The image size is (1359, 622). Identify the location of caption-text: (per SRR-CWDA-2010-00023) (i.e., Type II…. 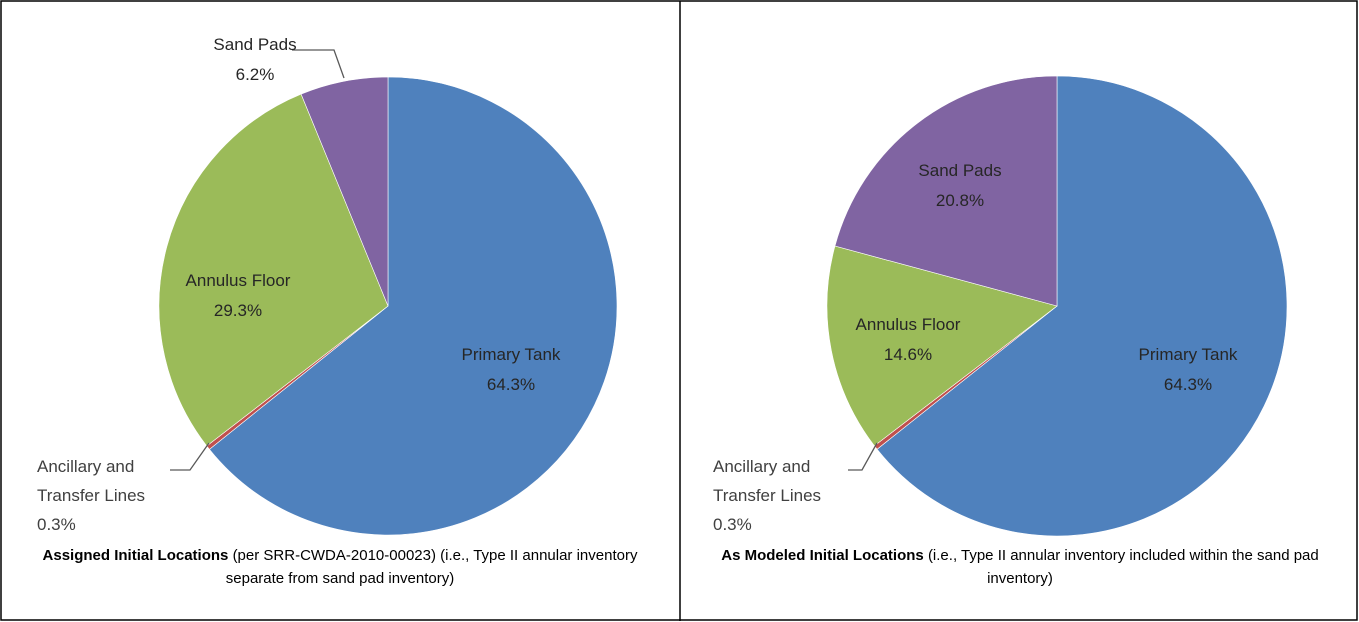
(431, 567).